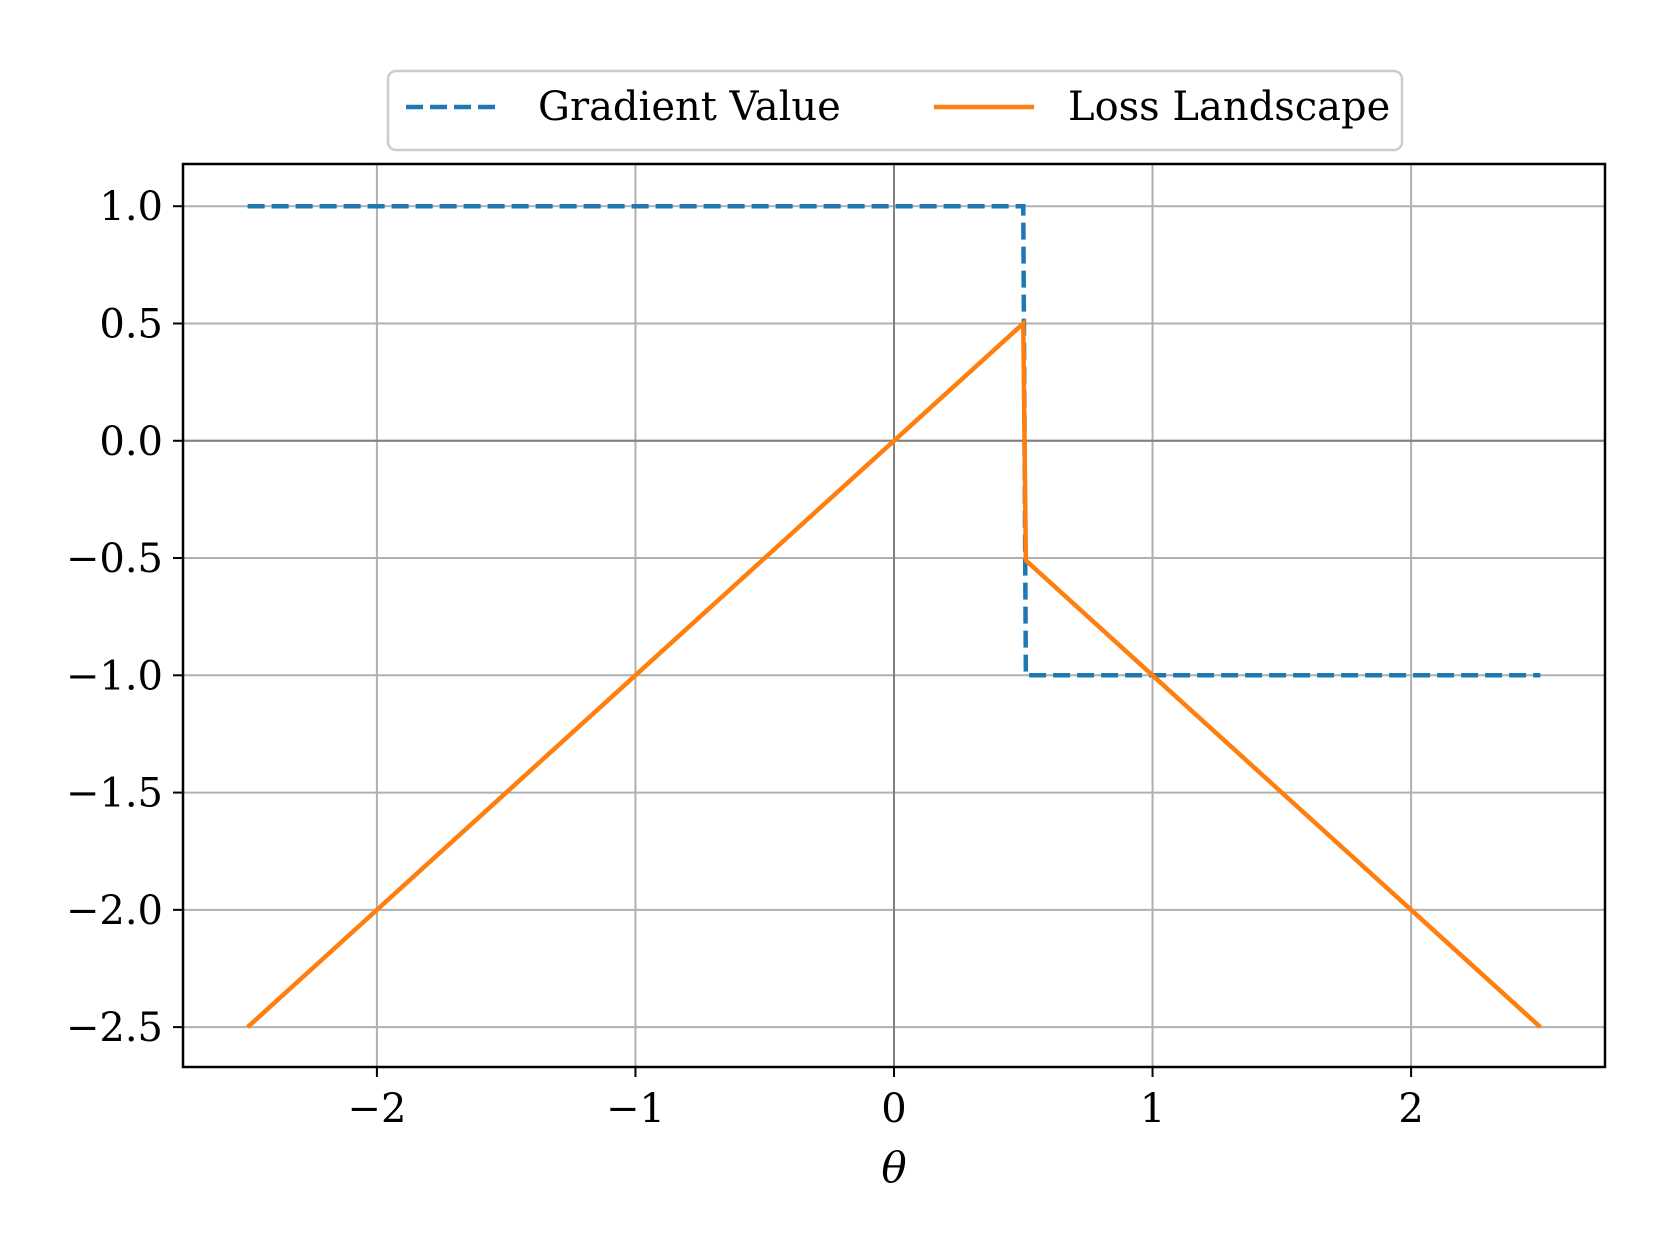  Describe the element at coordinates (1229, 107) in the screenshot. I see `legend-label-loss-landscape: Loss Landscape` at that location.